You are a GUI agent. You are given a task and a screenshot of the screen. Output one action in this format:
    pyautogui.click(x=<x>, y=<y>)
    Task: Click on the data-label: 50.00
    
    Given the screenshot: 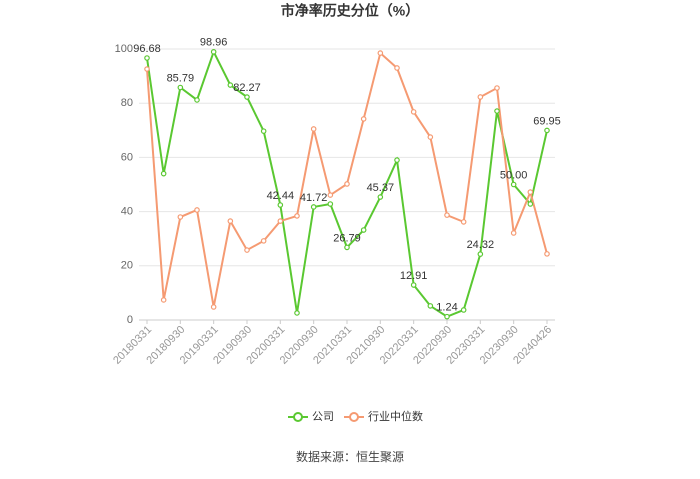 What is the action you would take?
    pyautogui.click(x=514, y=175)
    